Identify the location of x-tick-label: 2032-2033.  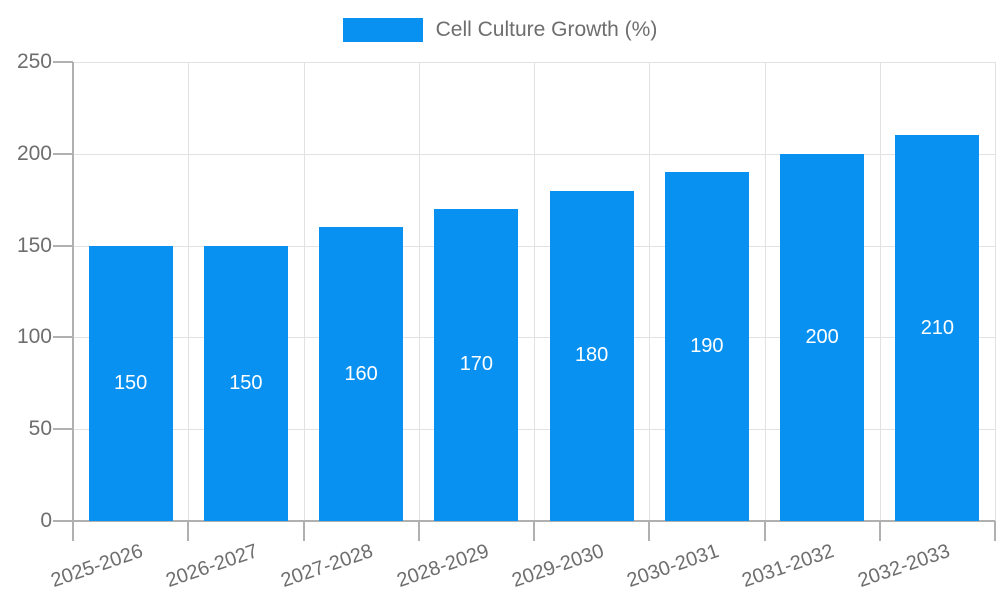
(903, 566).